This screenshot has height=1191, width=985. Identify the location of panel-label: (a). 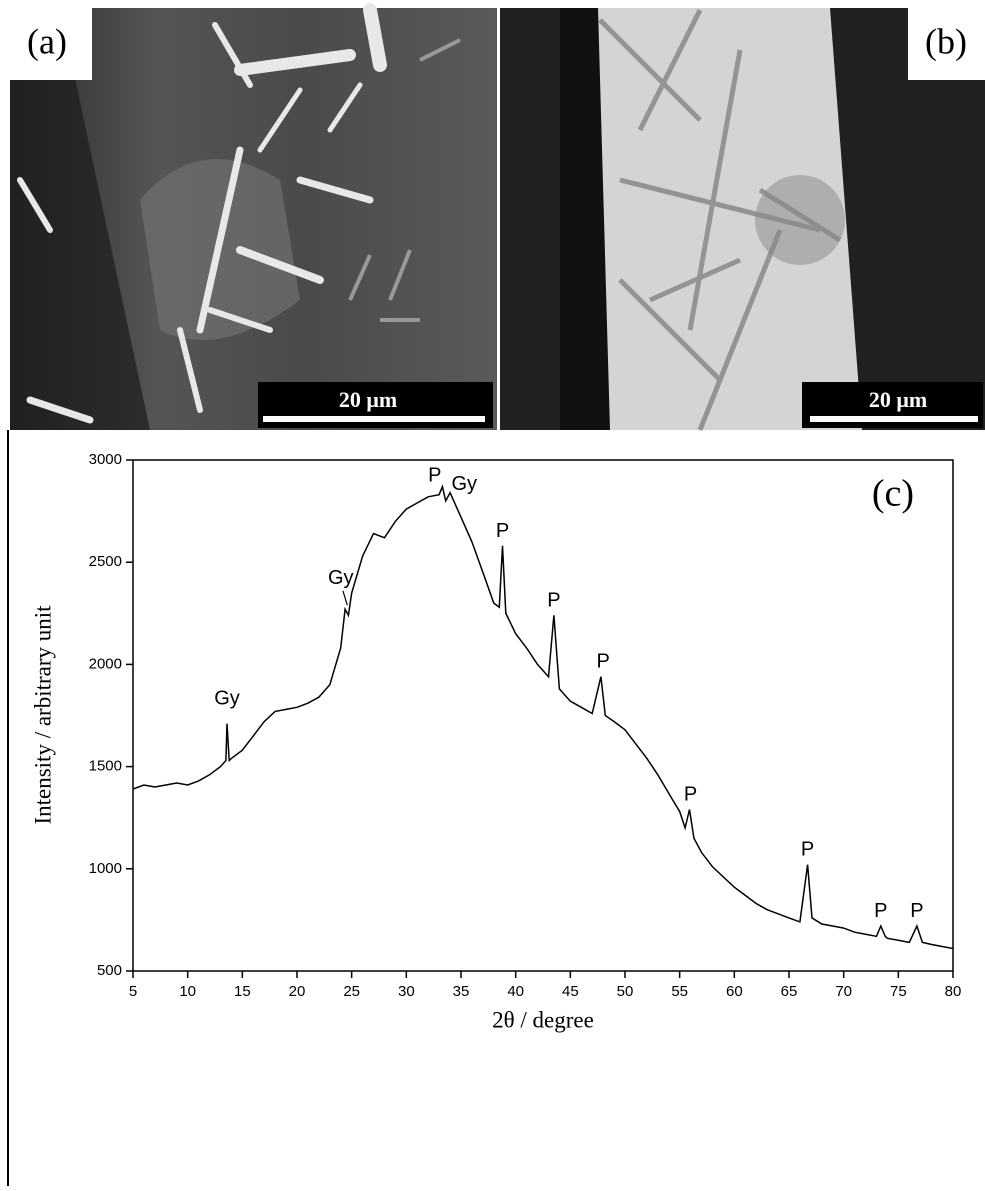
(47, 41).